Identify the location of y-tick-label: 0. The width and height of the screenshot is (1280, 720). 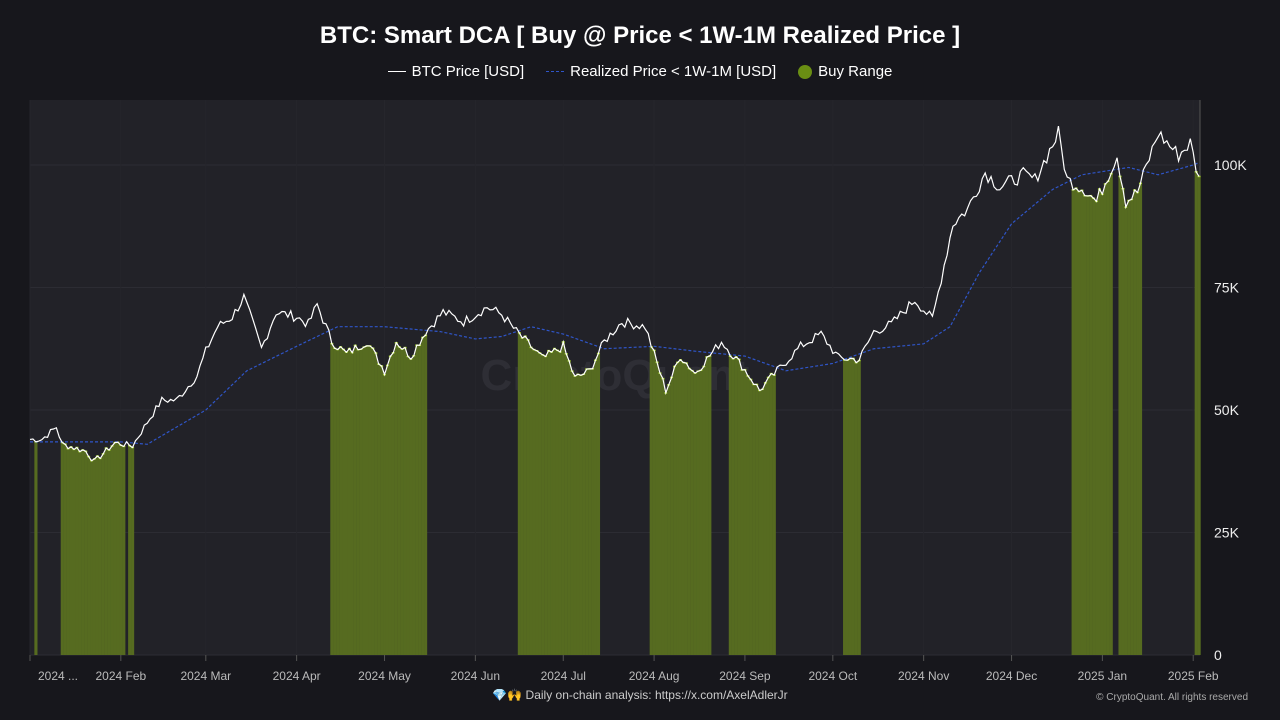
(1218, 655).